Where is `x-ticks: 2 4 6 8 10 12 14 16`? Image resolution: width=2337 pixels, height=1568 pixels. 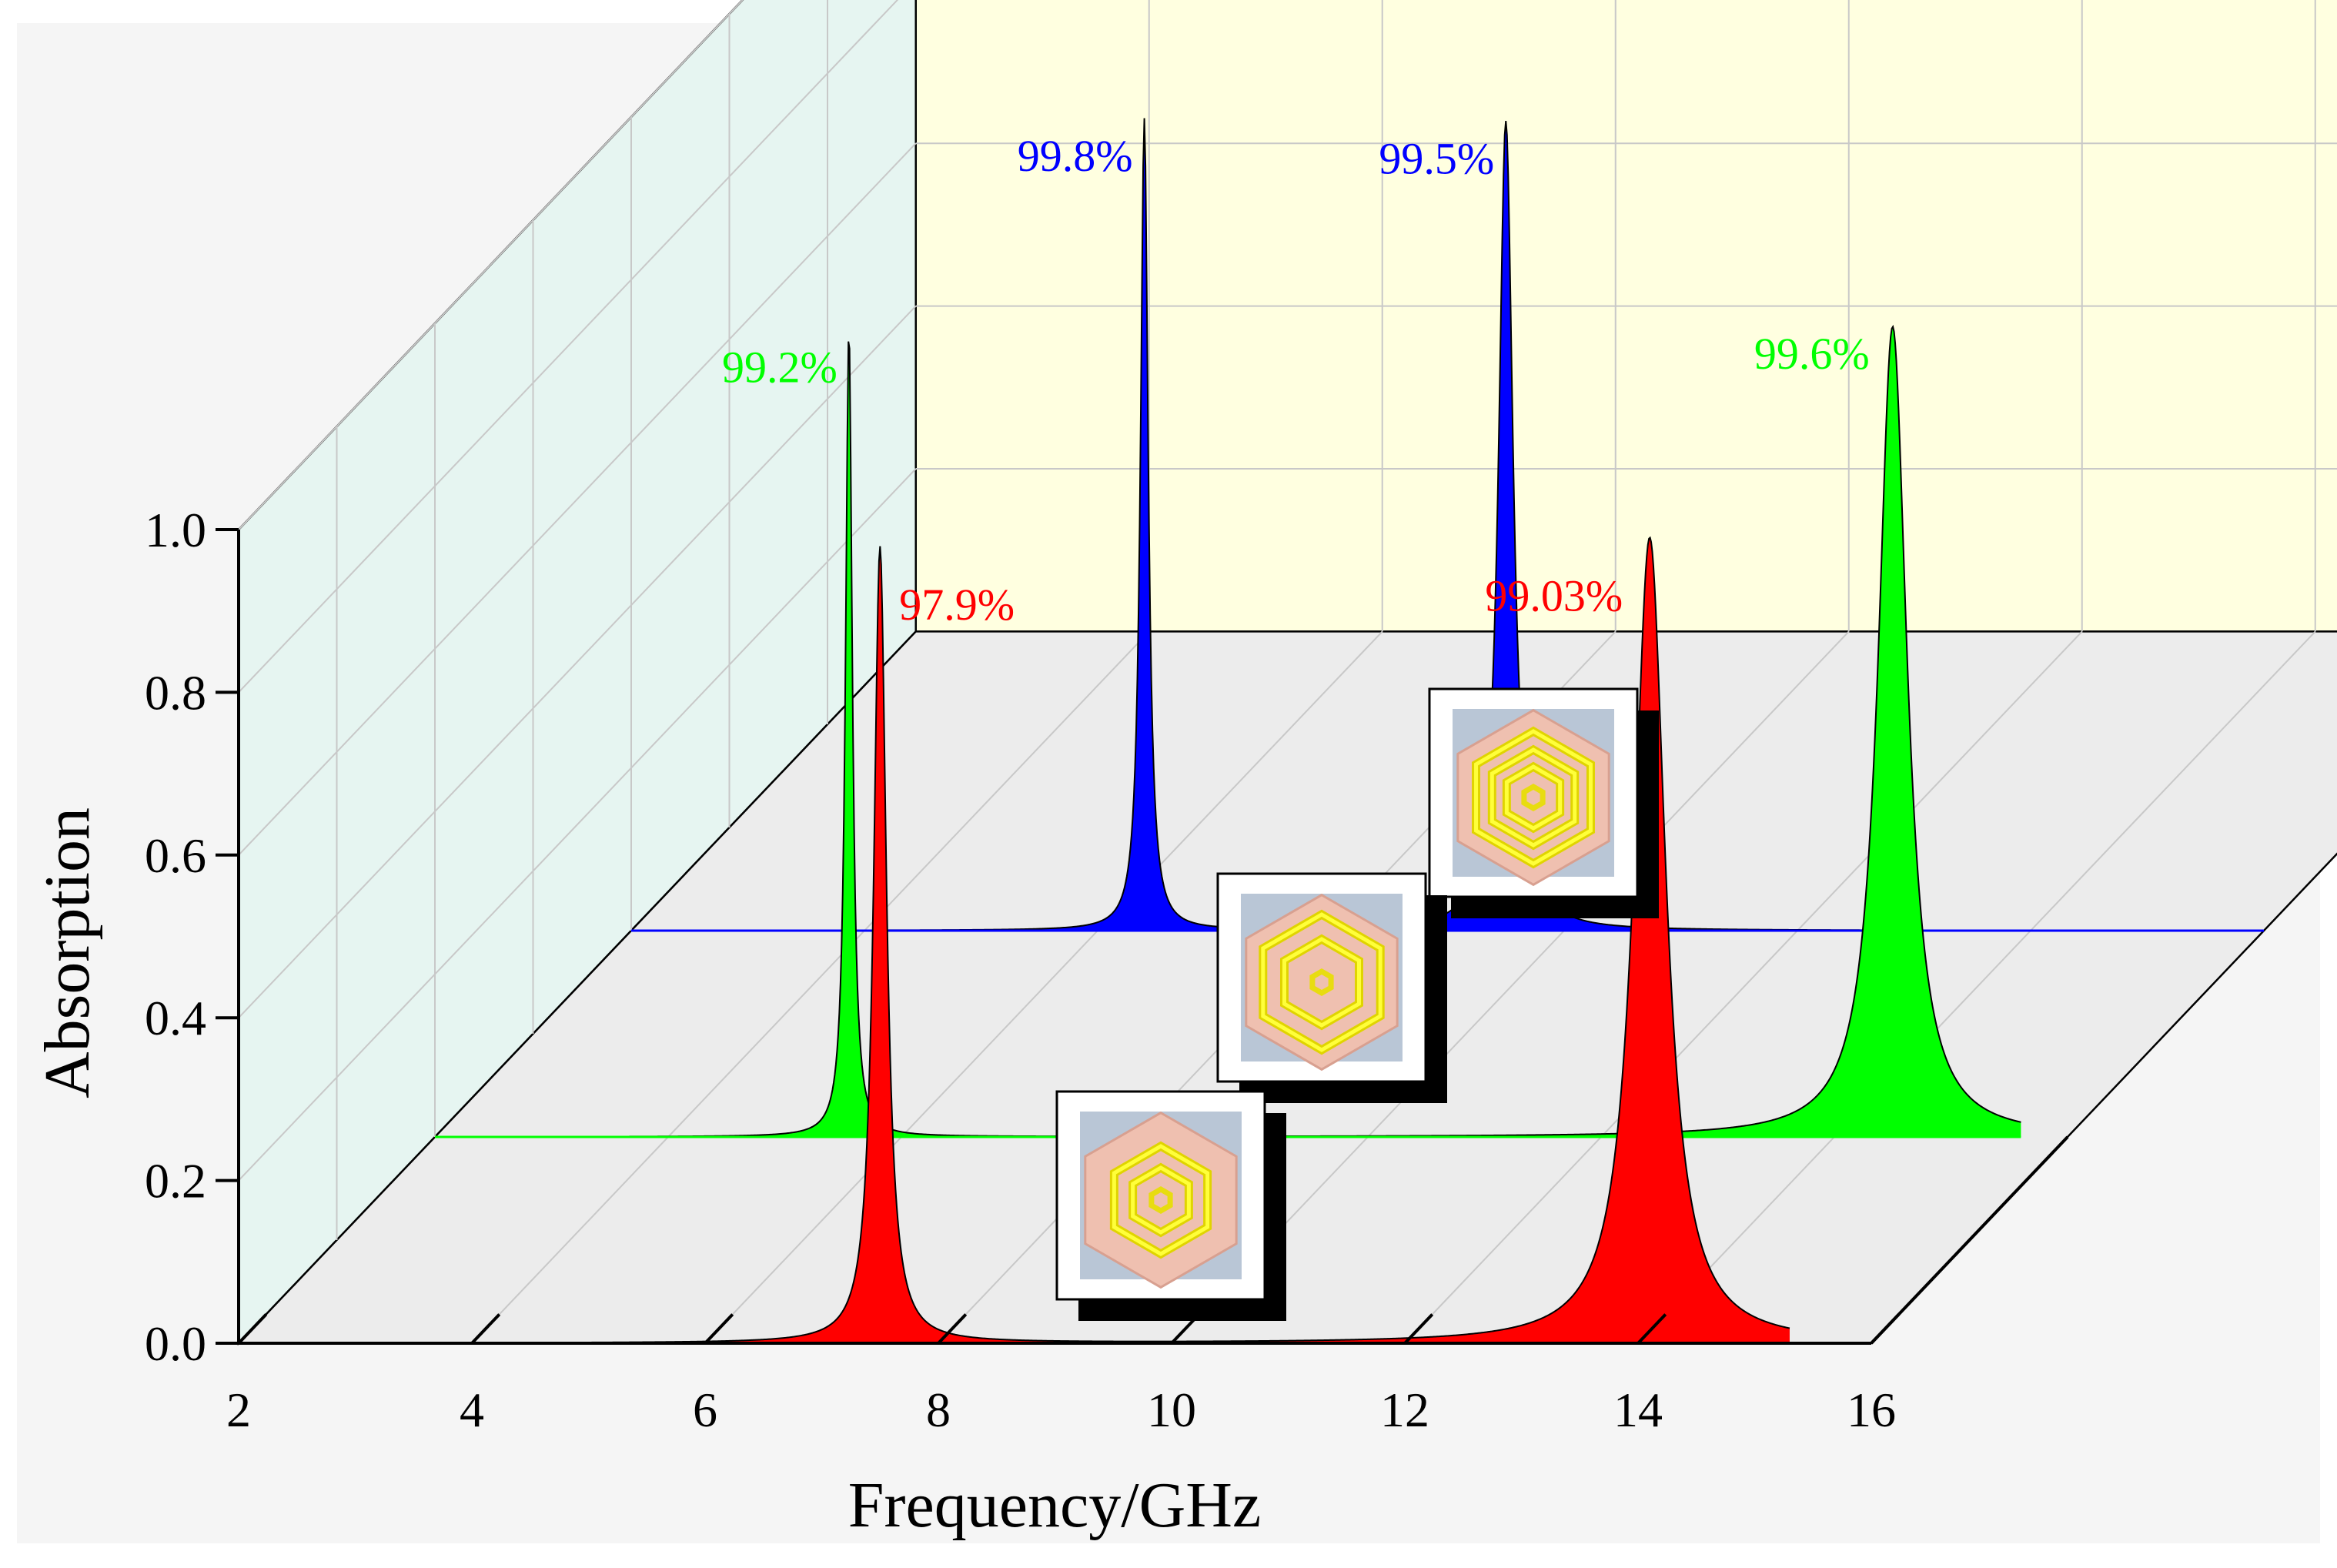 x-ticks: 2 4 6 8 10 12 14 16 is located at coordinates (1063, 1375).